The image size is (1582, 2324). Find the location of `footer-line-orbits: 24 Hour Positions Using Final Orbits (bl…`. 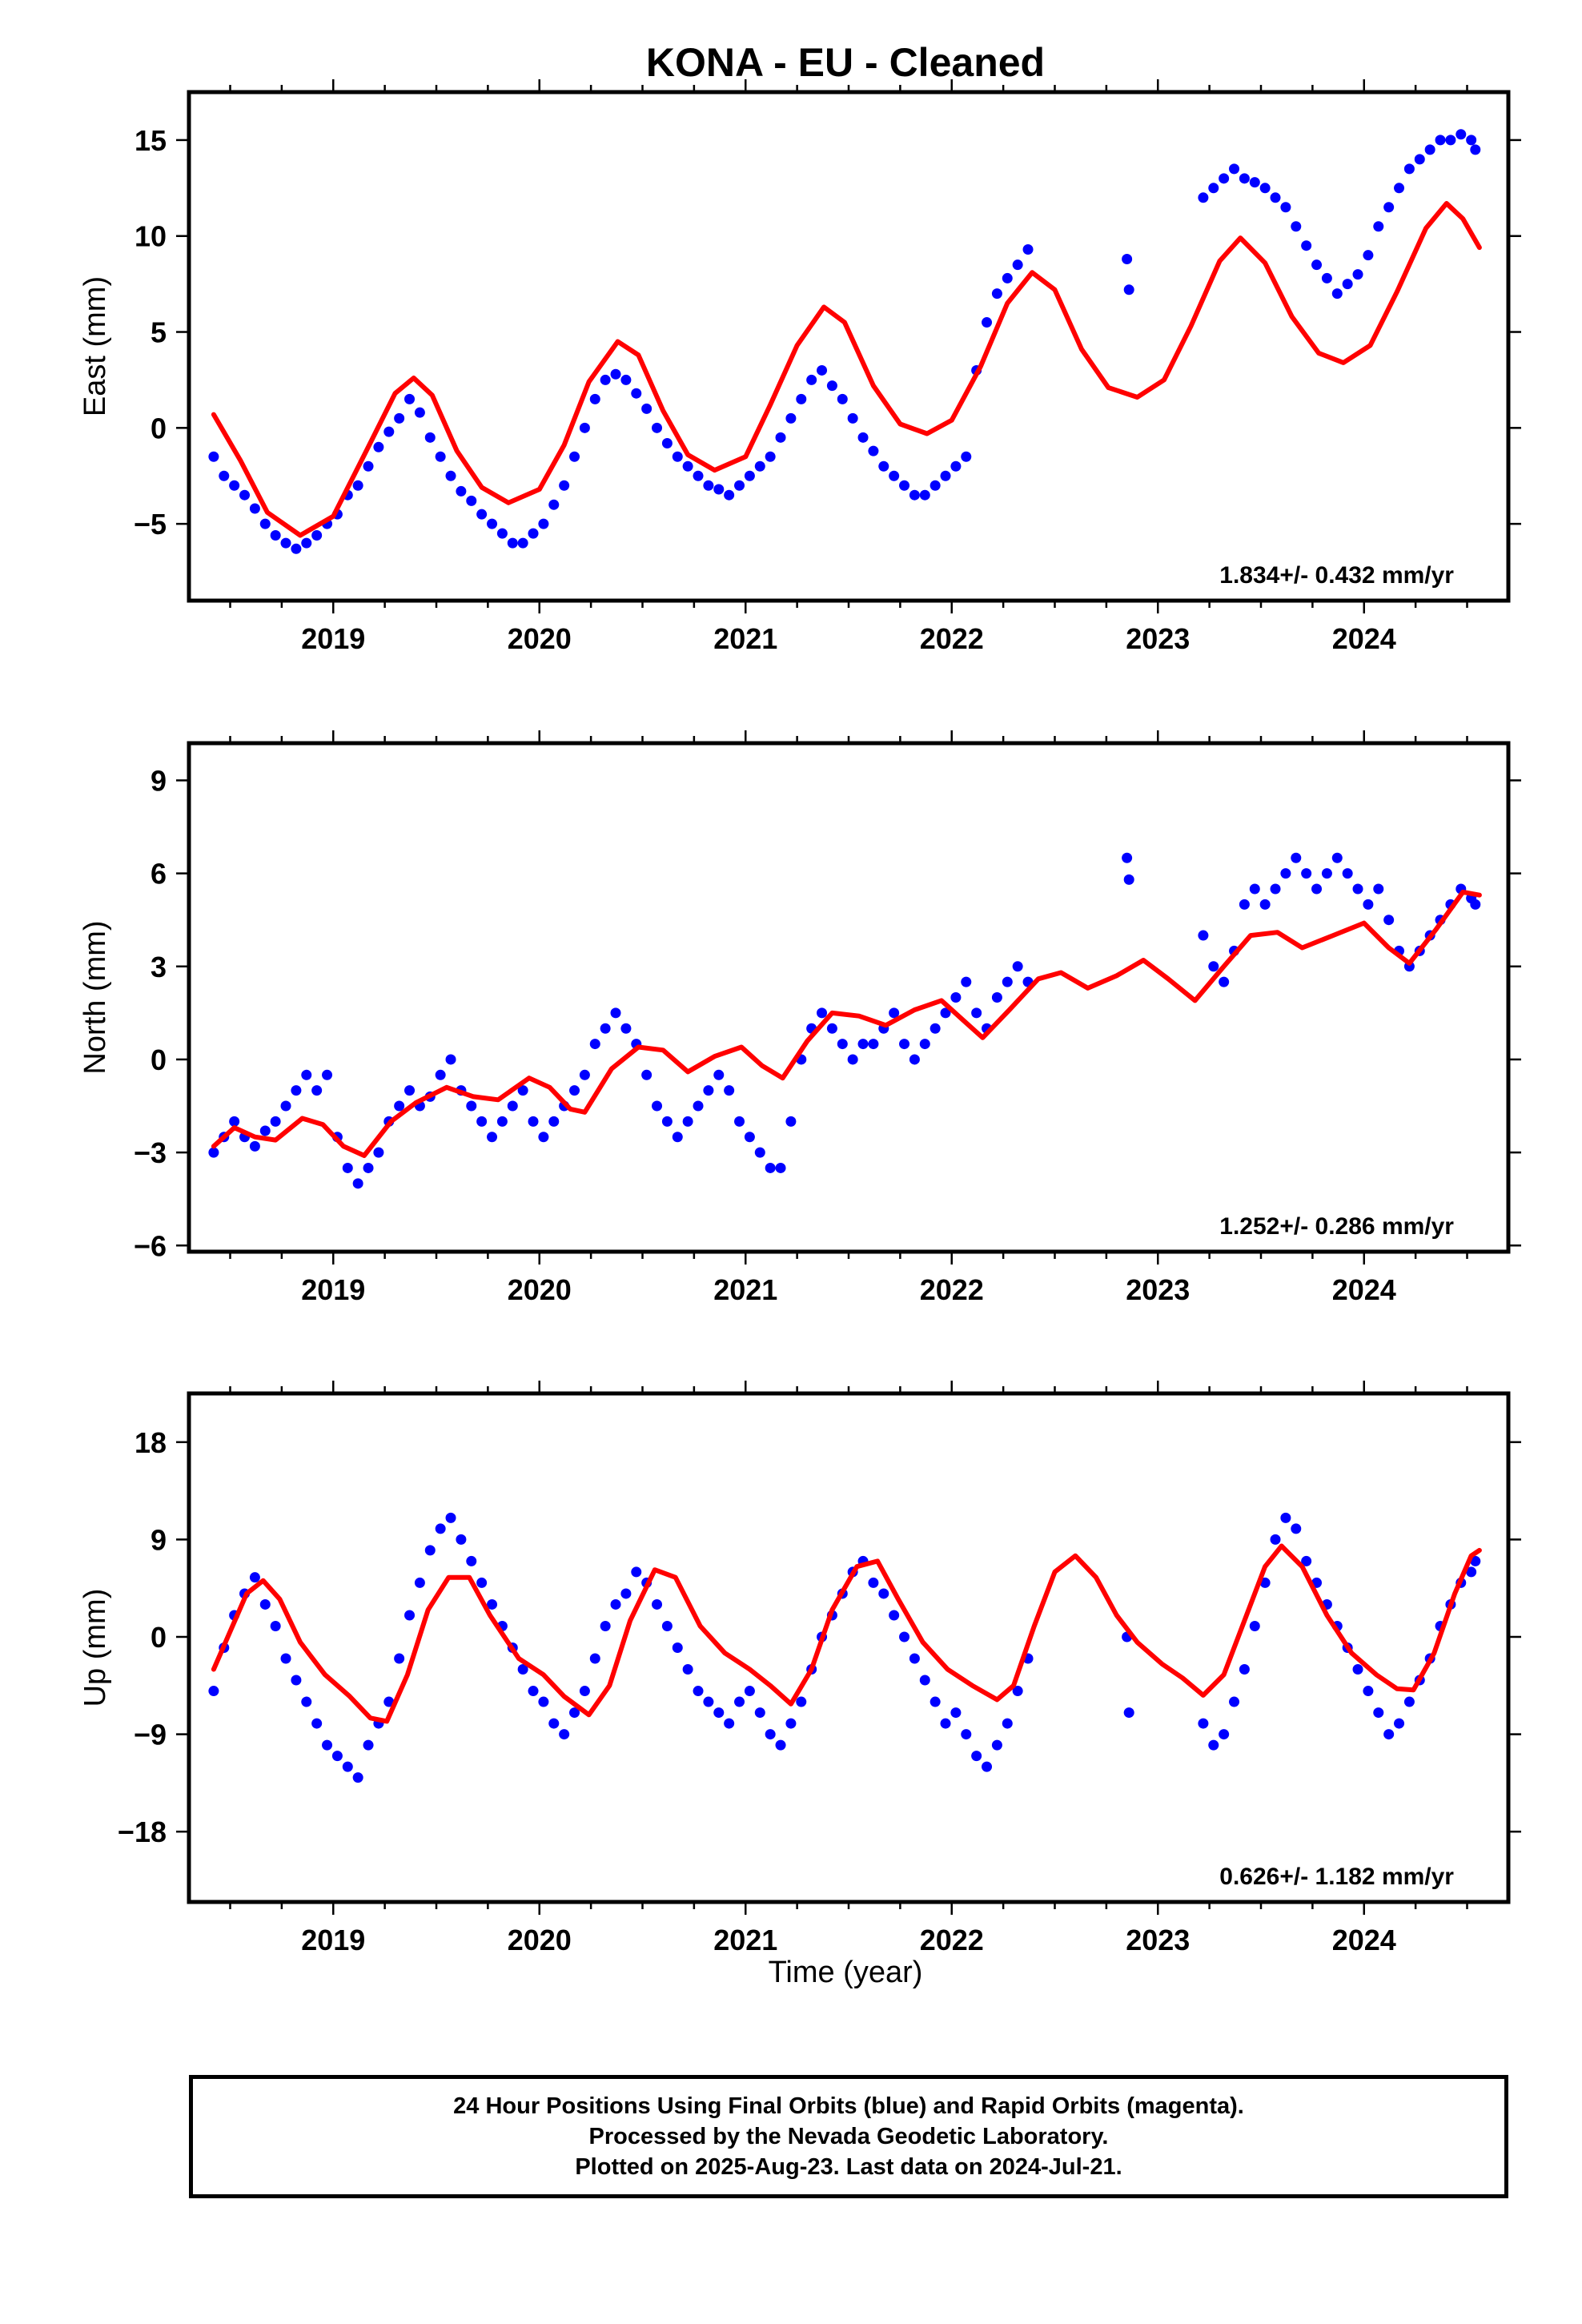

footer-line-orbits: 24 Hour Positions Using Final Orbits (bl… is located at coordinates (848, 2106).